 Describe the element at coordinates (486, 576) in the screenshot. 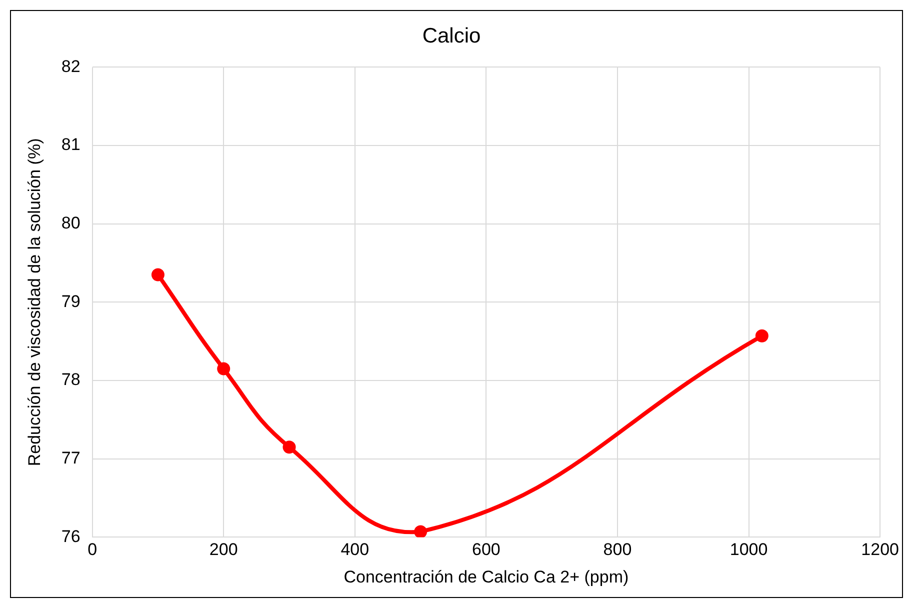

I see `x-axis-title: Concentración de Calcio Ca 2+ (ppm)` at that location.